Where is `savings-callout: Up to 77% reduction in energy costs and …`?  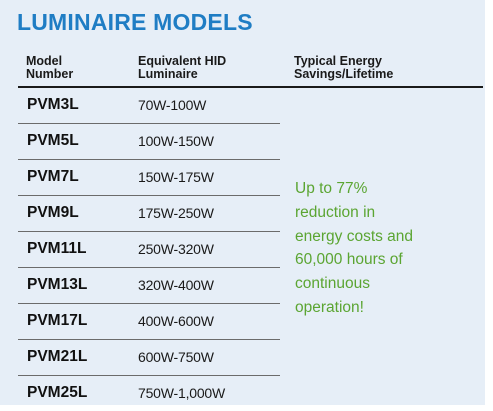
savings-callout: Up to 77% reduction in energy costs and … is located at coordinates (375, 248).